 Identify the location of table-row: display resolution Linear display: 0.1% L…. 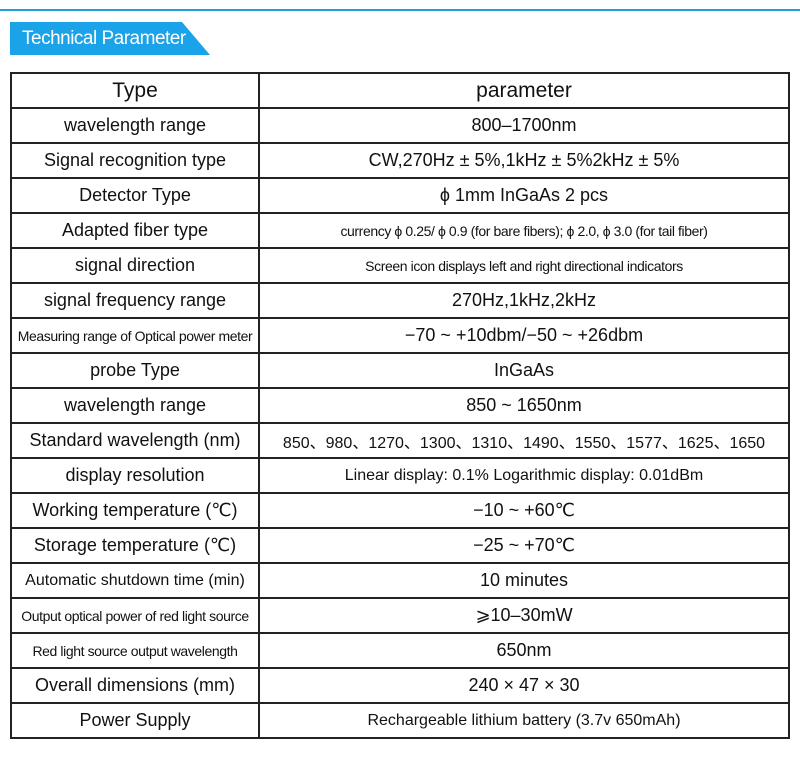
(400, 475).